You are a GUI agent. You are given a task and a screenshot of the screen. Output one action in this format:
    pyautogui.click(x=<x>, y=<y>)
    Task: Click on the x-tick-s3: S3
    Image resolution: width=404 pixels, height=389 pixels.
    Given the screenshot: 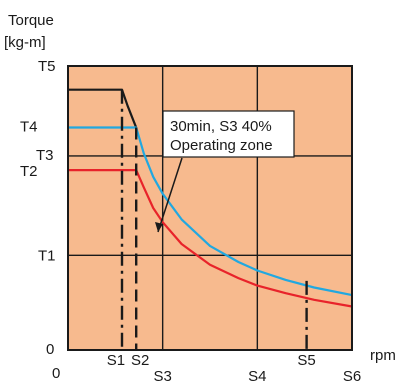 What is the action you would take?
    pyautogui.click(x=162, y=376)
    